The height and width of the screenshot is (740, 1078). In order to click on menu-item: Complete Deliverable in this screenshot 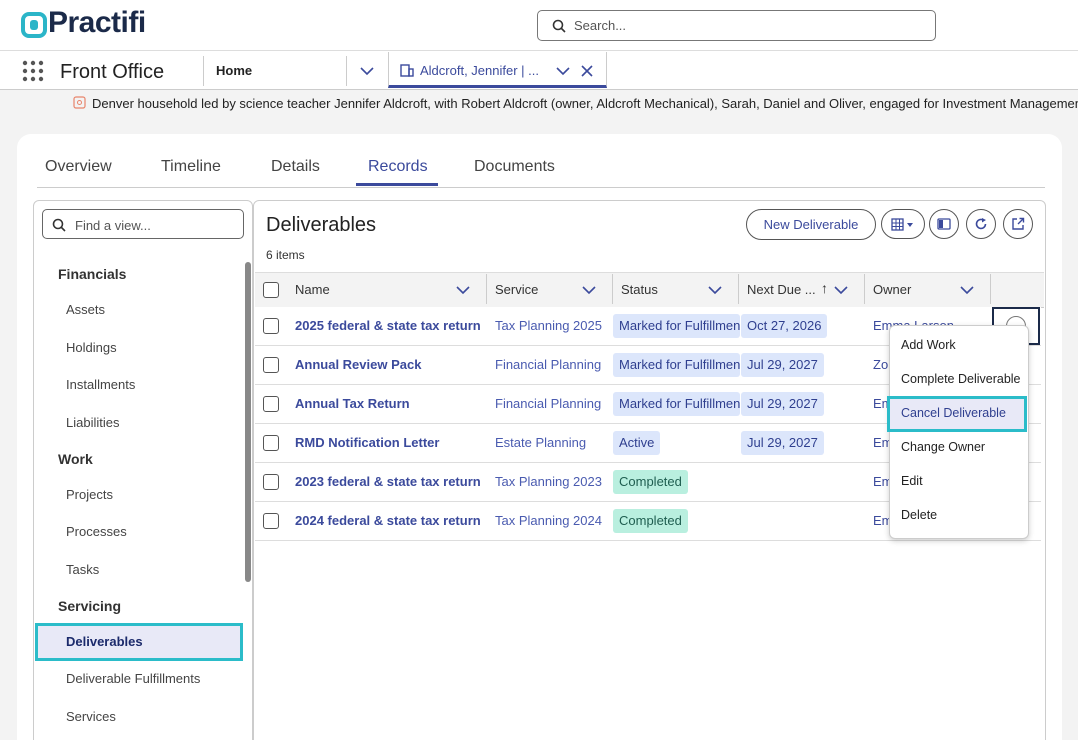, I will do `click(961, 379)`.